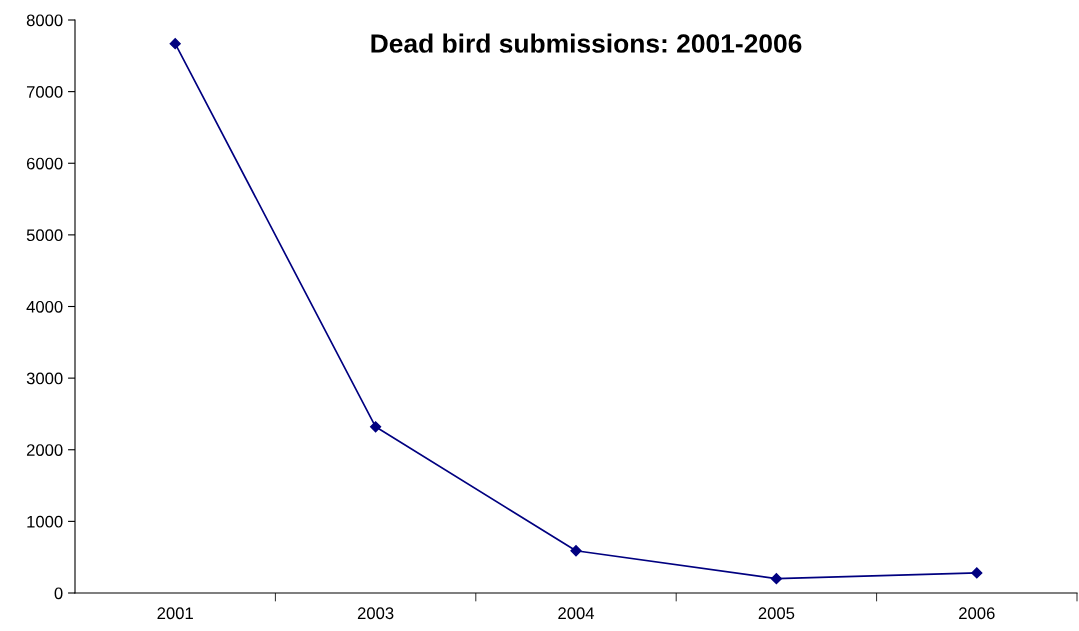 Image resolution: width=1079 pixels, height=631 pixels. I want to click on y-tick-label: 8000, so click(44, 20).